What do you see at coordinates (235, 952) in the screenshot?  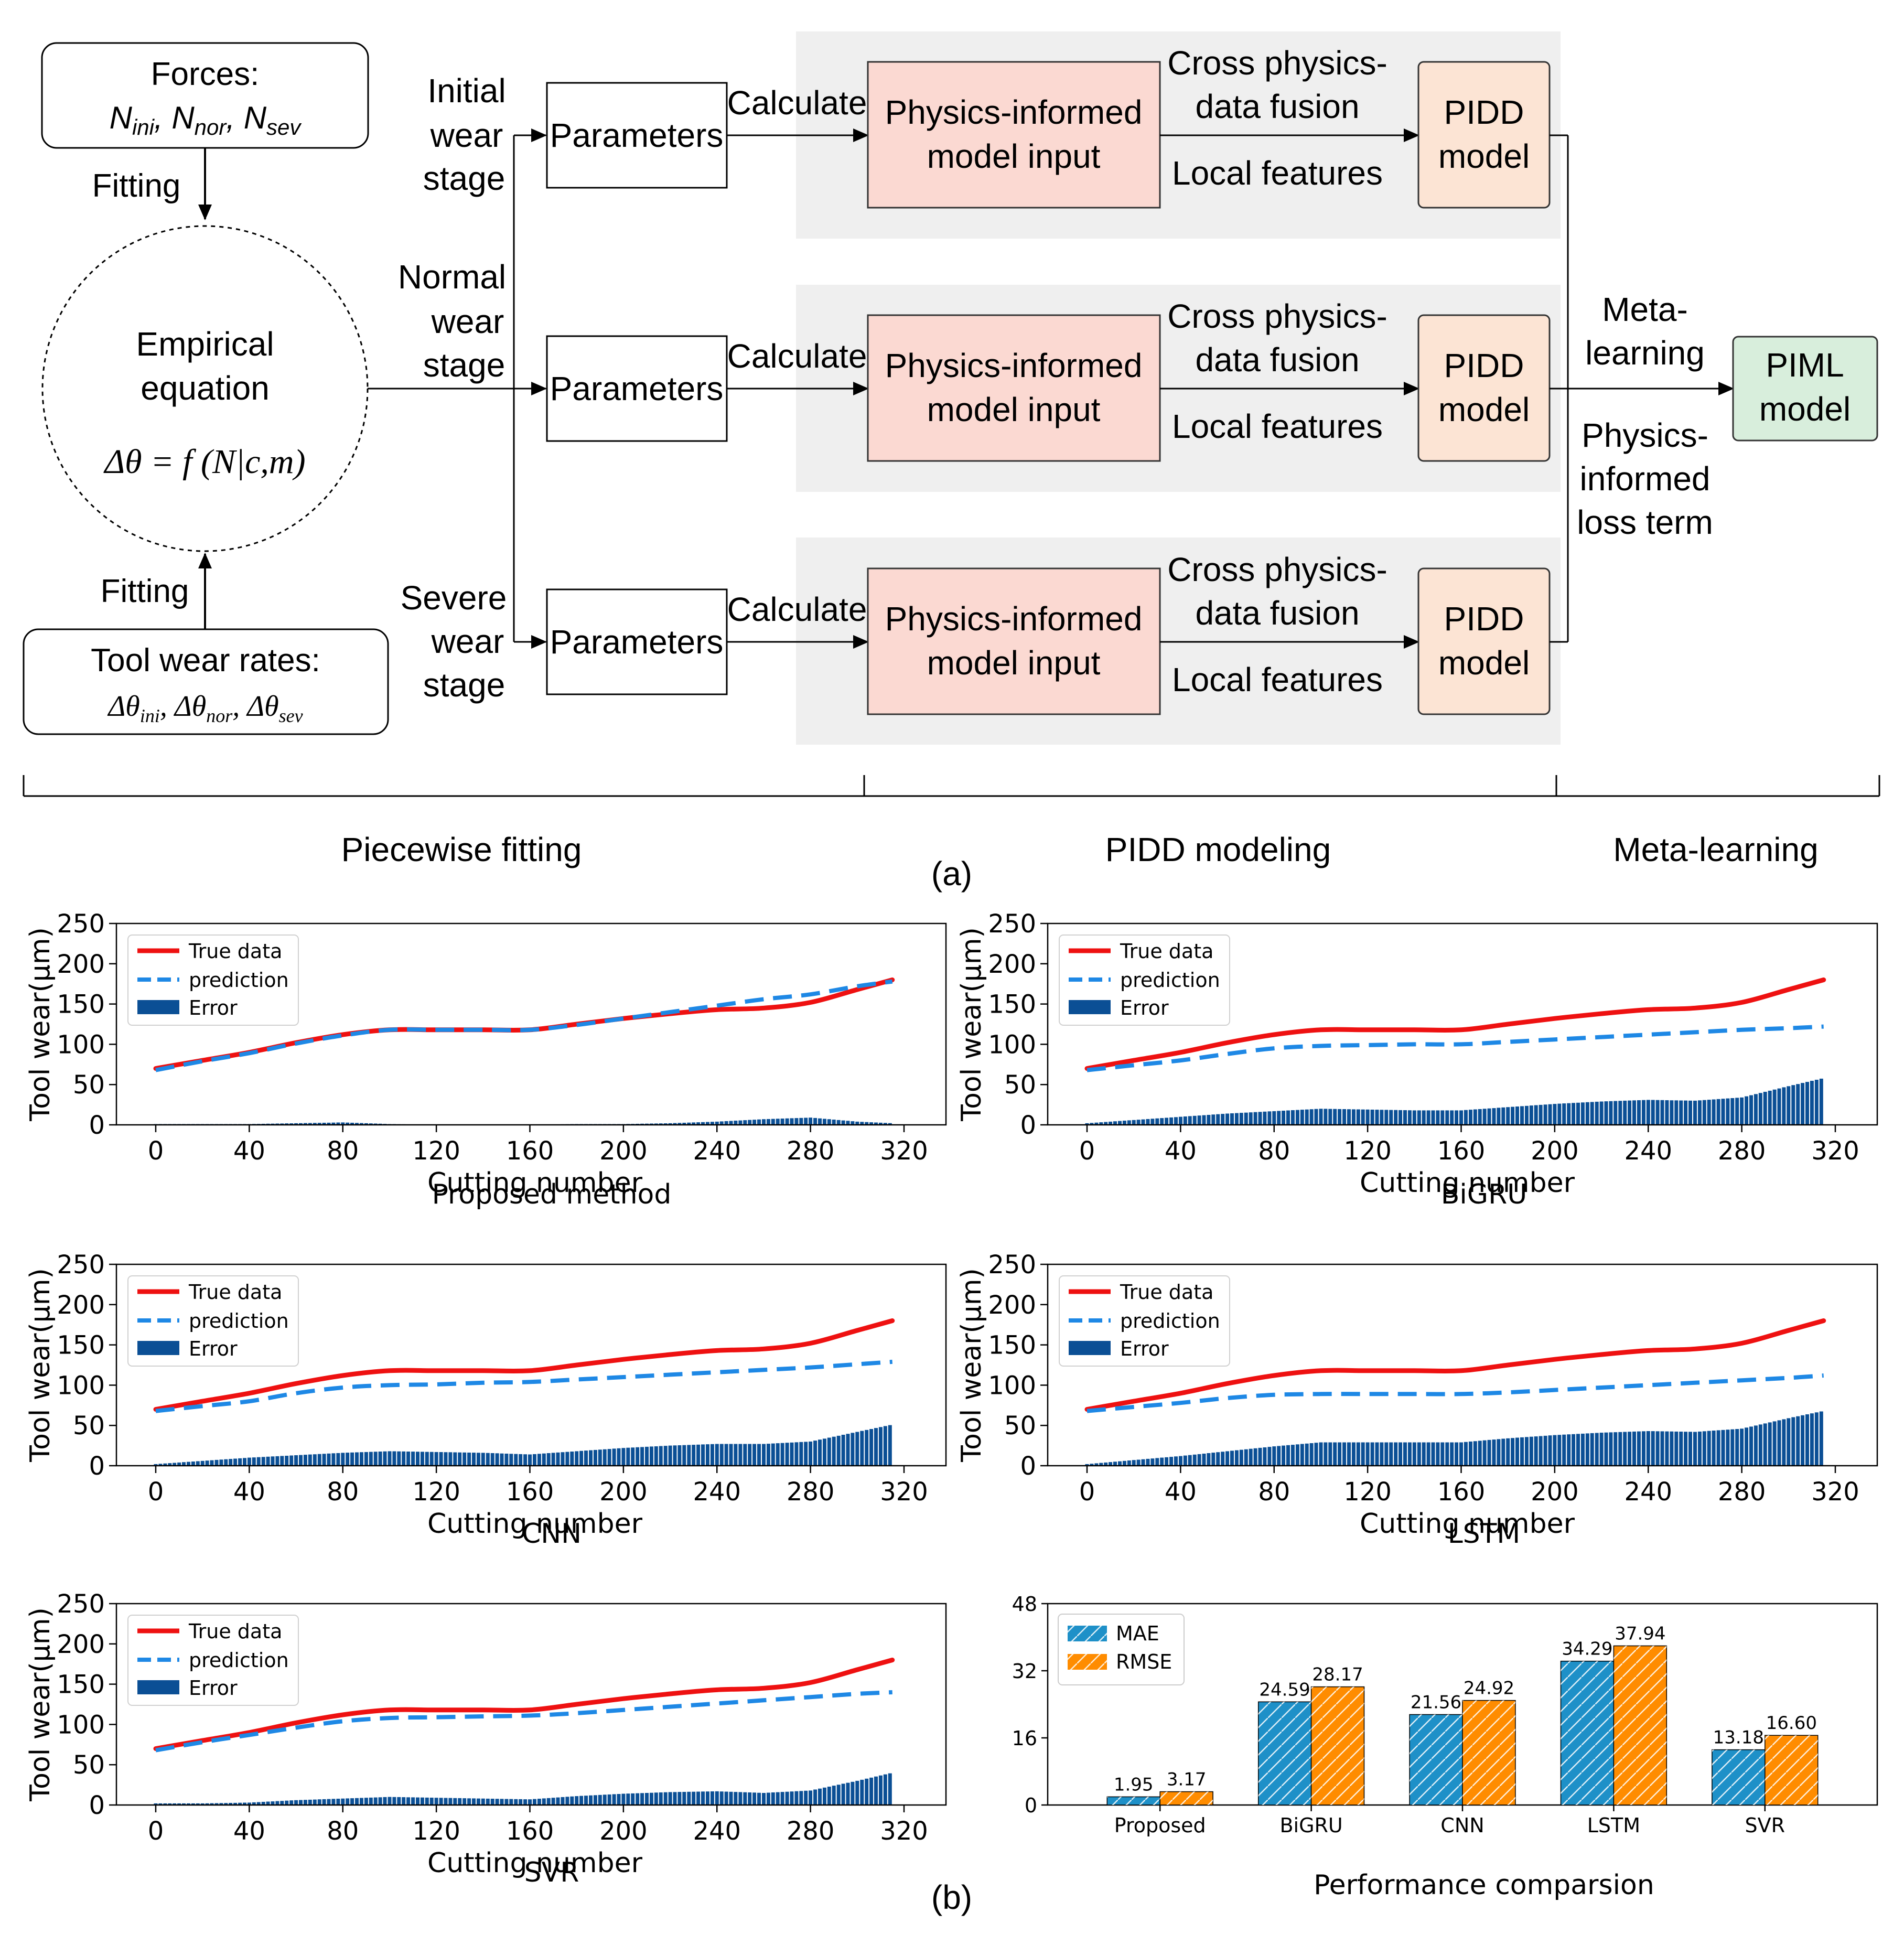 I see `legend-label-true: True data` at bounding box center [235, 952].